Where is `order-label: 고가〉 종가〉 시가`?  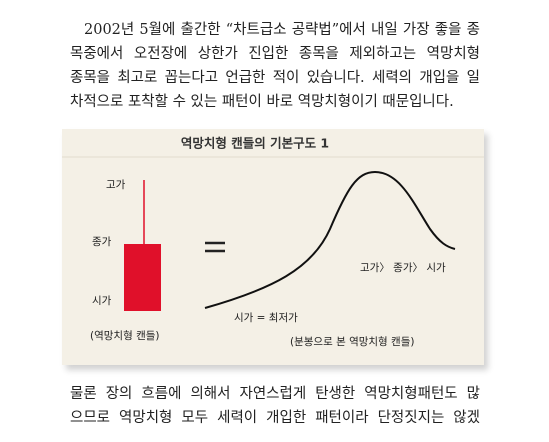 order-label: 고가〉 종가〉 시가 is located at coordinates (403, 268).